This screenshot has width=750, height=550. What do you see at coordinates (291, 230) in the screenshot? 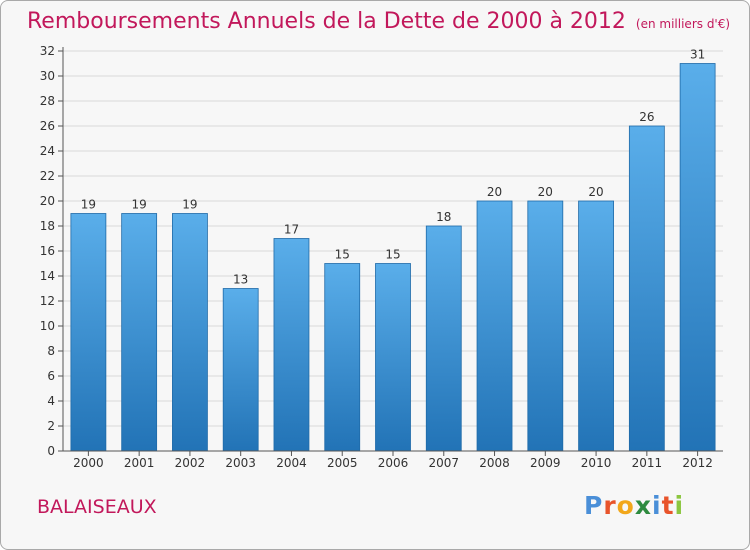
I see `bar-value-label: 17` at bounding box center [291, 230].